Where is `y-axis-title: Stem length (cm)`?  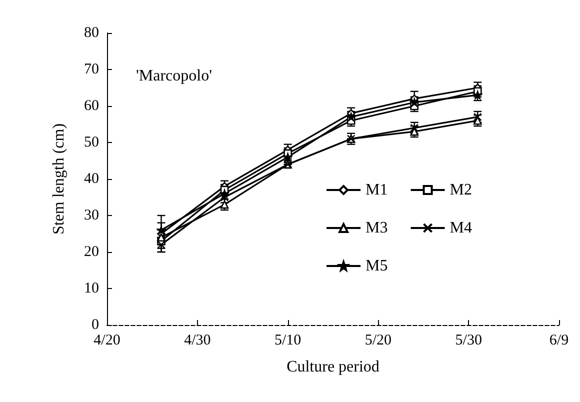
y-axis-title: Stem length (cm) is located at coordinates (59, 179).